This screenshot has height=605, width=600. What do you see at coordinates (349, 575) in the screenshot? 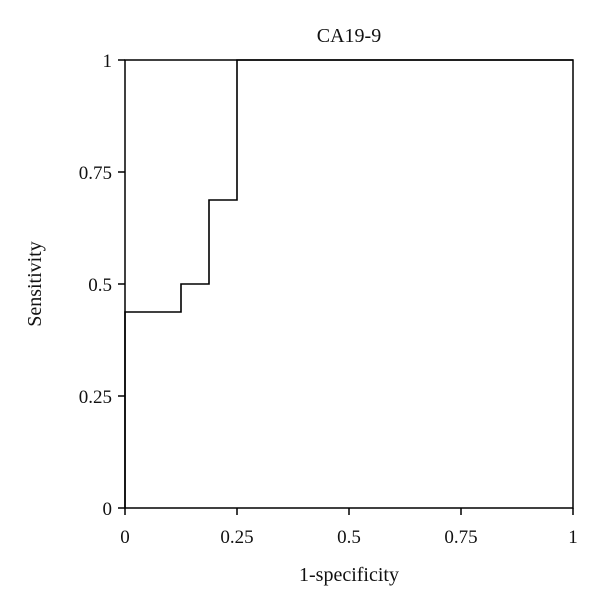
I see `x-axis-title: 1-specificity` at bounding box center [349, 575].